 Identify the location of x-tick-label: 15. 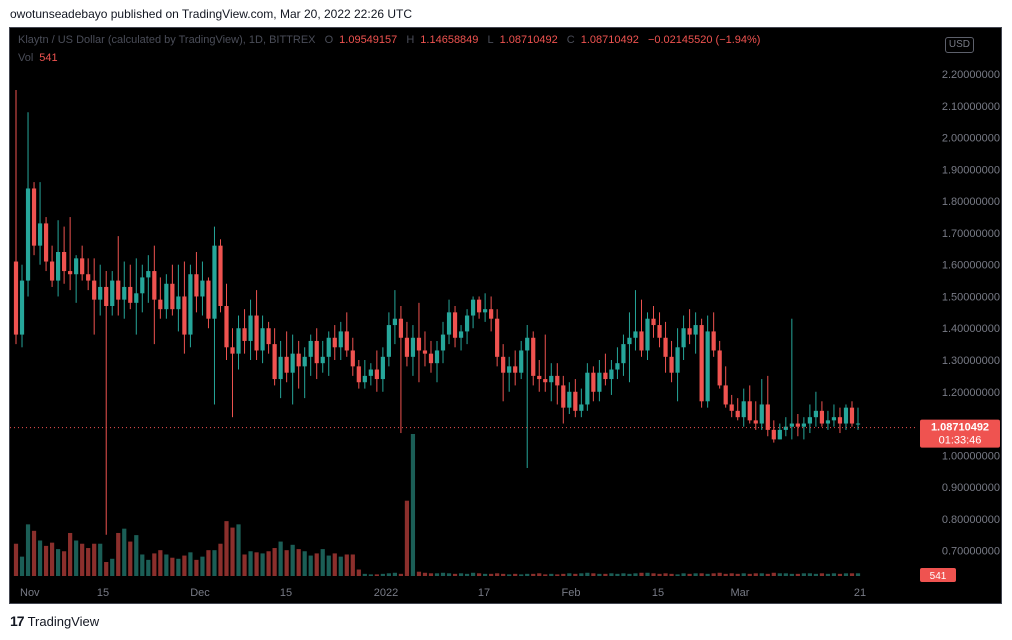
(286, 593).